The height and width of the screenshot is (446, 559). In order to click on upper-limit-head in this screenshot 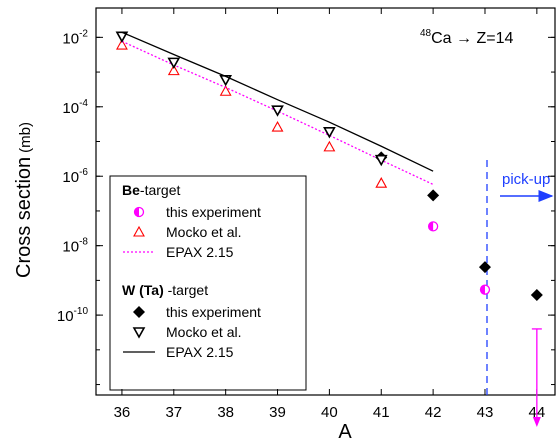, I will do `click(536, 422)`.